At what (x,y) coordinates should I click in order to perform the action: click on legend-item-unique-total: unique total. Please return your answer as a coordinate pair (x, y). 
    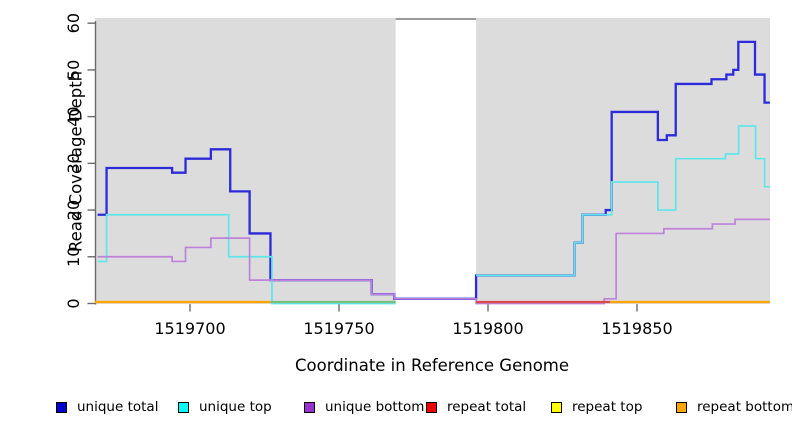
    Looking at the image, I should click on (107, 407).